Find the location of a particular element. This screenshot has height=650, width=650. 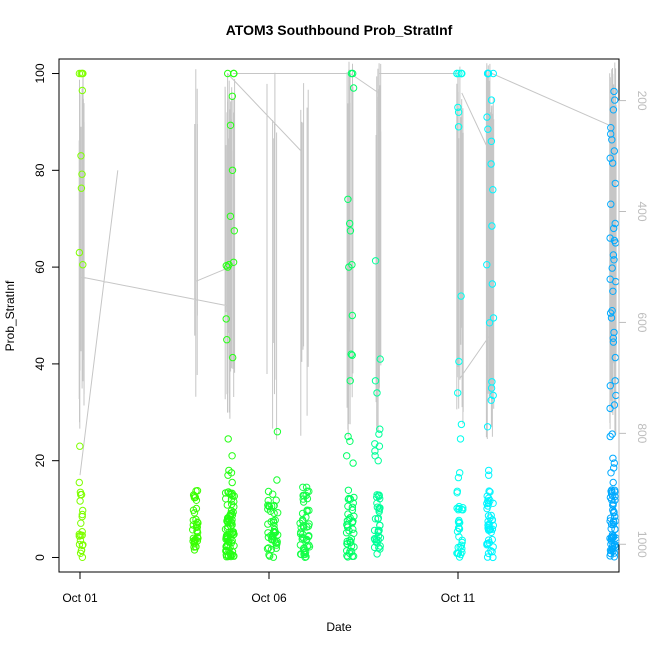

chart-title: ATOM3 Southbound Prob_StratInf is located at coordinates (339, 30).